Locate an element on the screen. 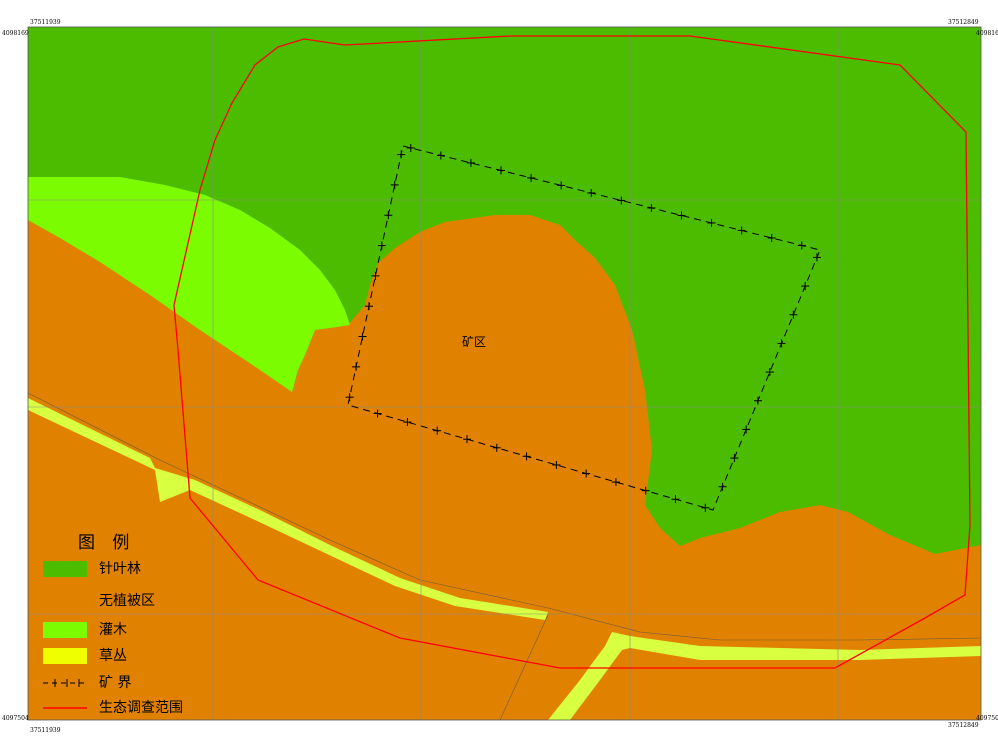 The image size is (998, 742). legend-title: 图 例 is located at coordinates (107, 543).